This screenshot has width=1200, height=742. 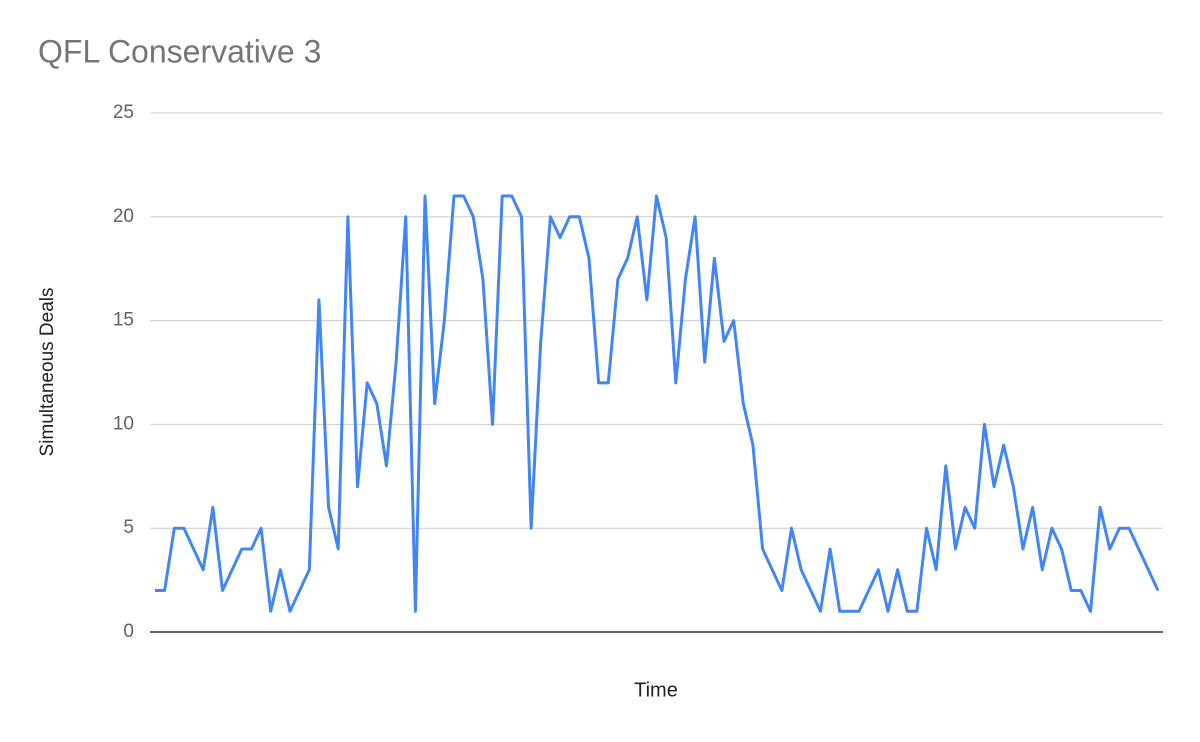 What do you see at coordinates (47, 372) in the screenshot?
I see `y-axis-title: Simultaneous Deals` at bounding box center [47, 372].